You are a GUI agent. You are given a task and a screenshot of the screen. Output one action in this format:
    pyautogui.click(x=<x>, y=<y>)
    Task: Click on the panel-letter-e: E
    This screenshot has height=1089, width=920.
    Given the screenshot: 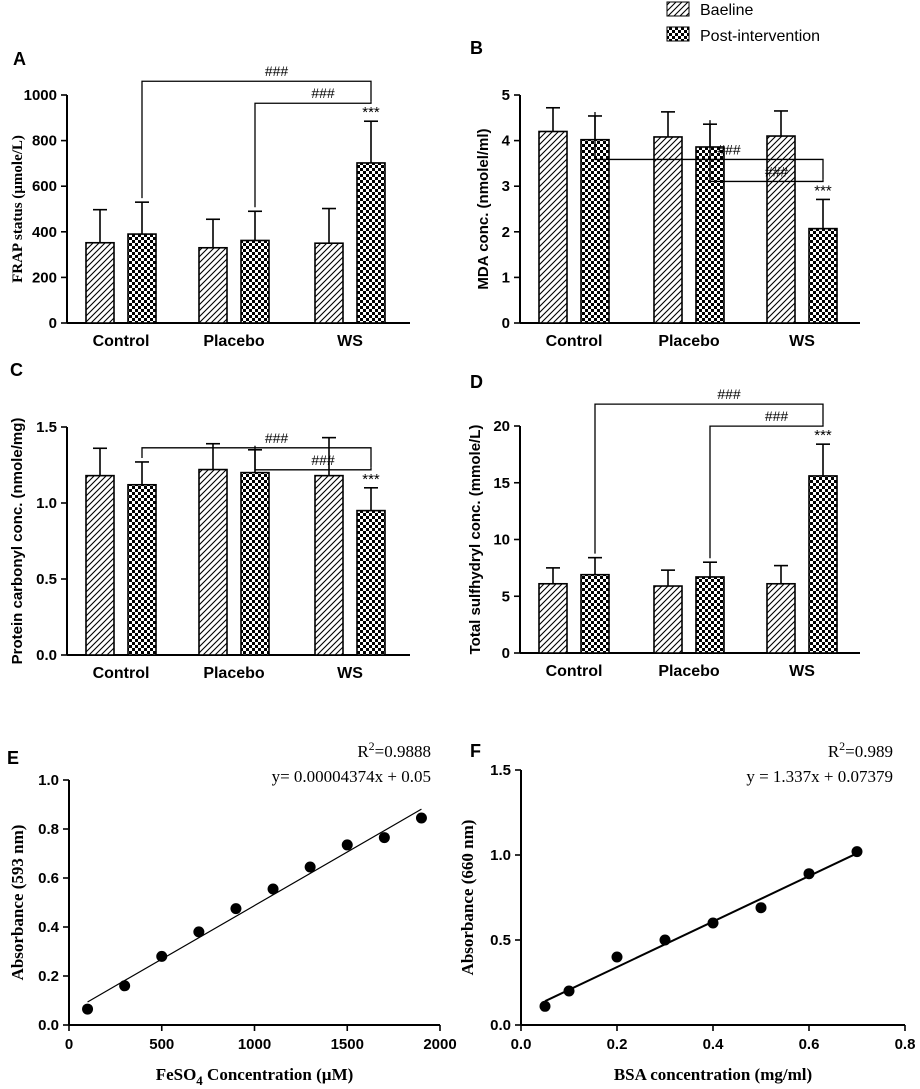 What is the action you would take?
    pyautogui.click(x=13, y=758)
    